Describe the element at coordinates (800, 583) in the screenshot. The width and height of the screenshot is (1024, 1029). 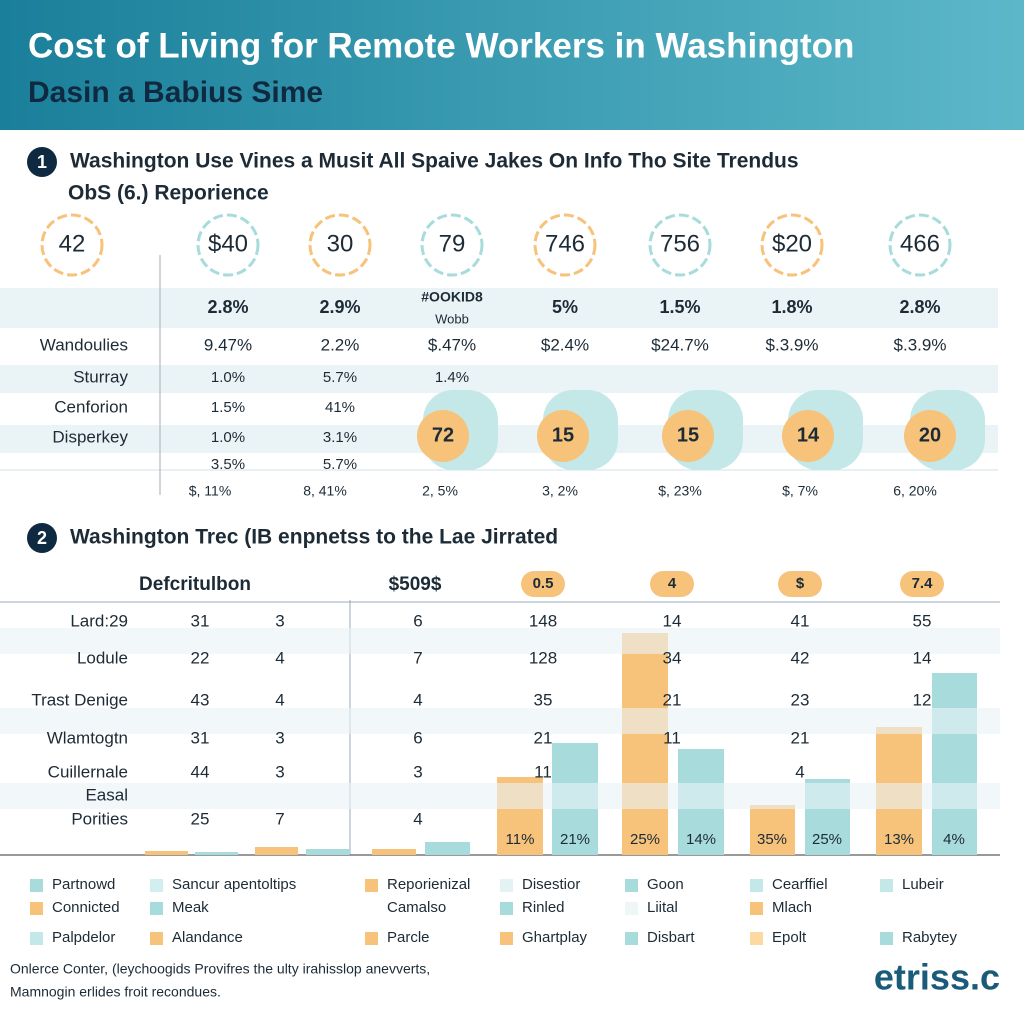
I see `pill-value: $` at that location.